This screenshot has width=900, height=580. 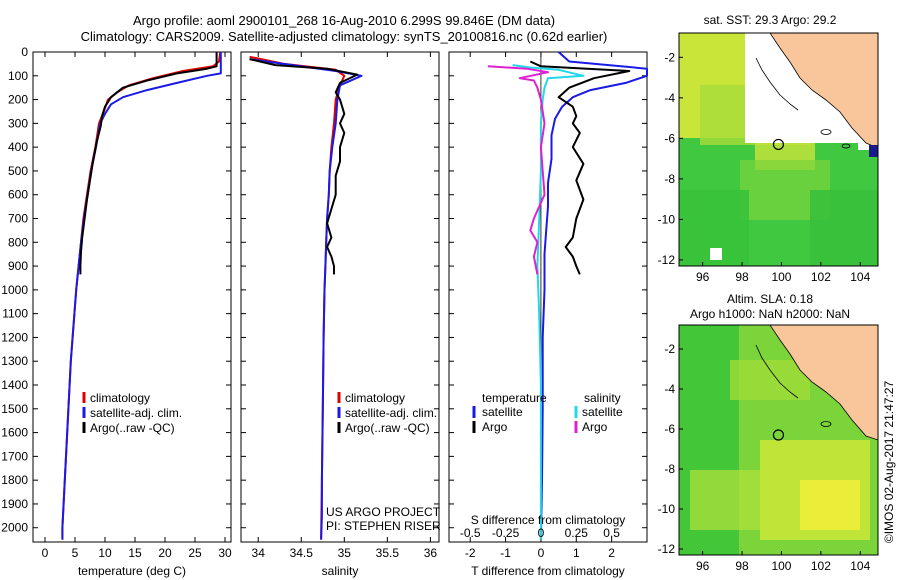 I want to click on depth-tick-label: 0, so click(x=24, y=52).